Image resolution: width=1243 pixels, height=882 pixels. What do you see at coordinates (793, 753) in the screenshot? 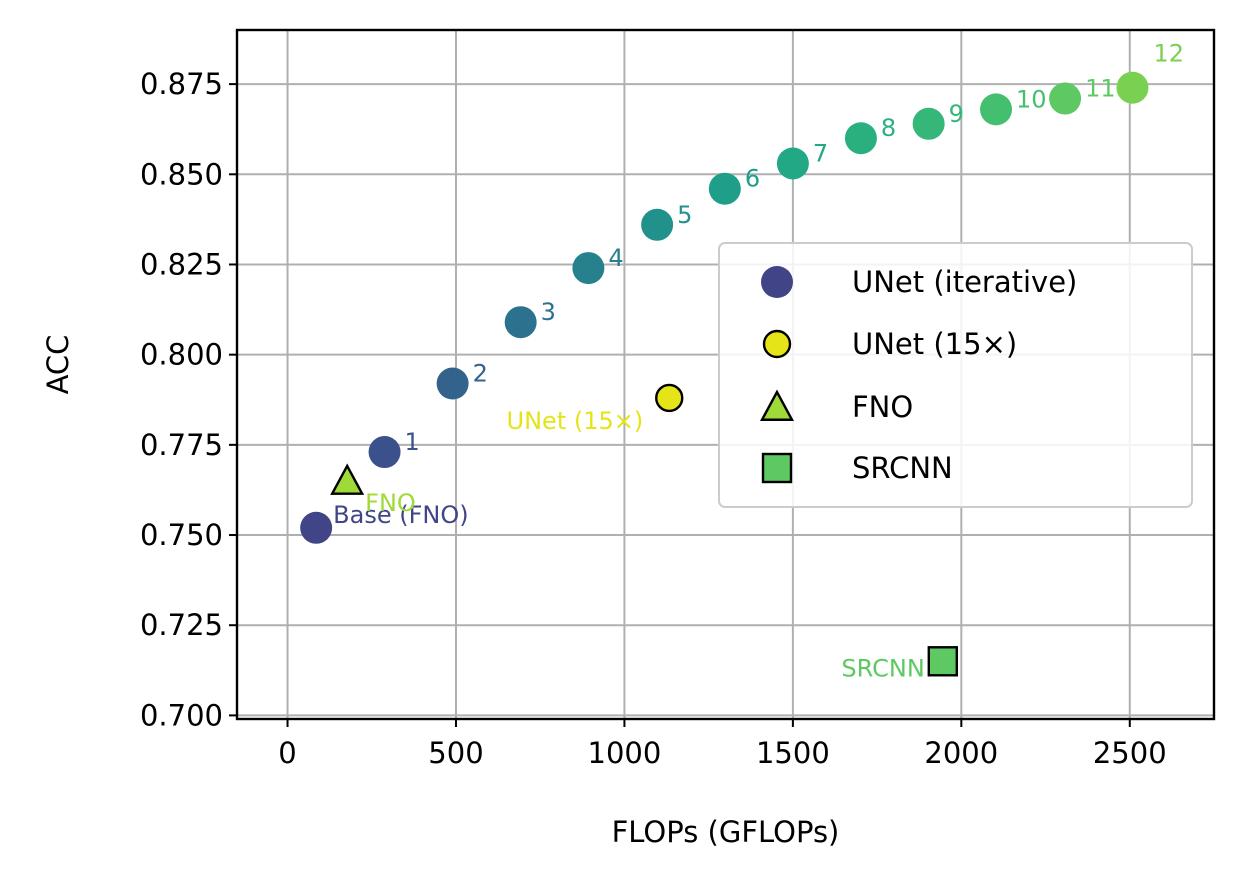
I see `x-tick-label: 1500` at bounding box center [793, 753].